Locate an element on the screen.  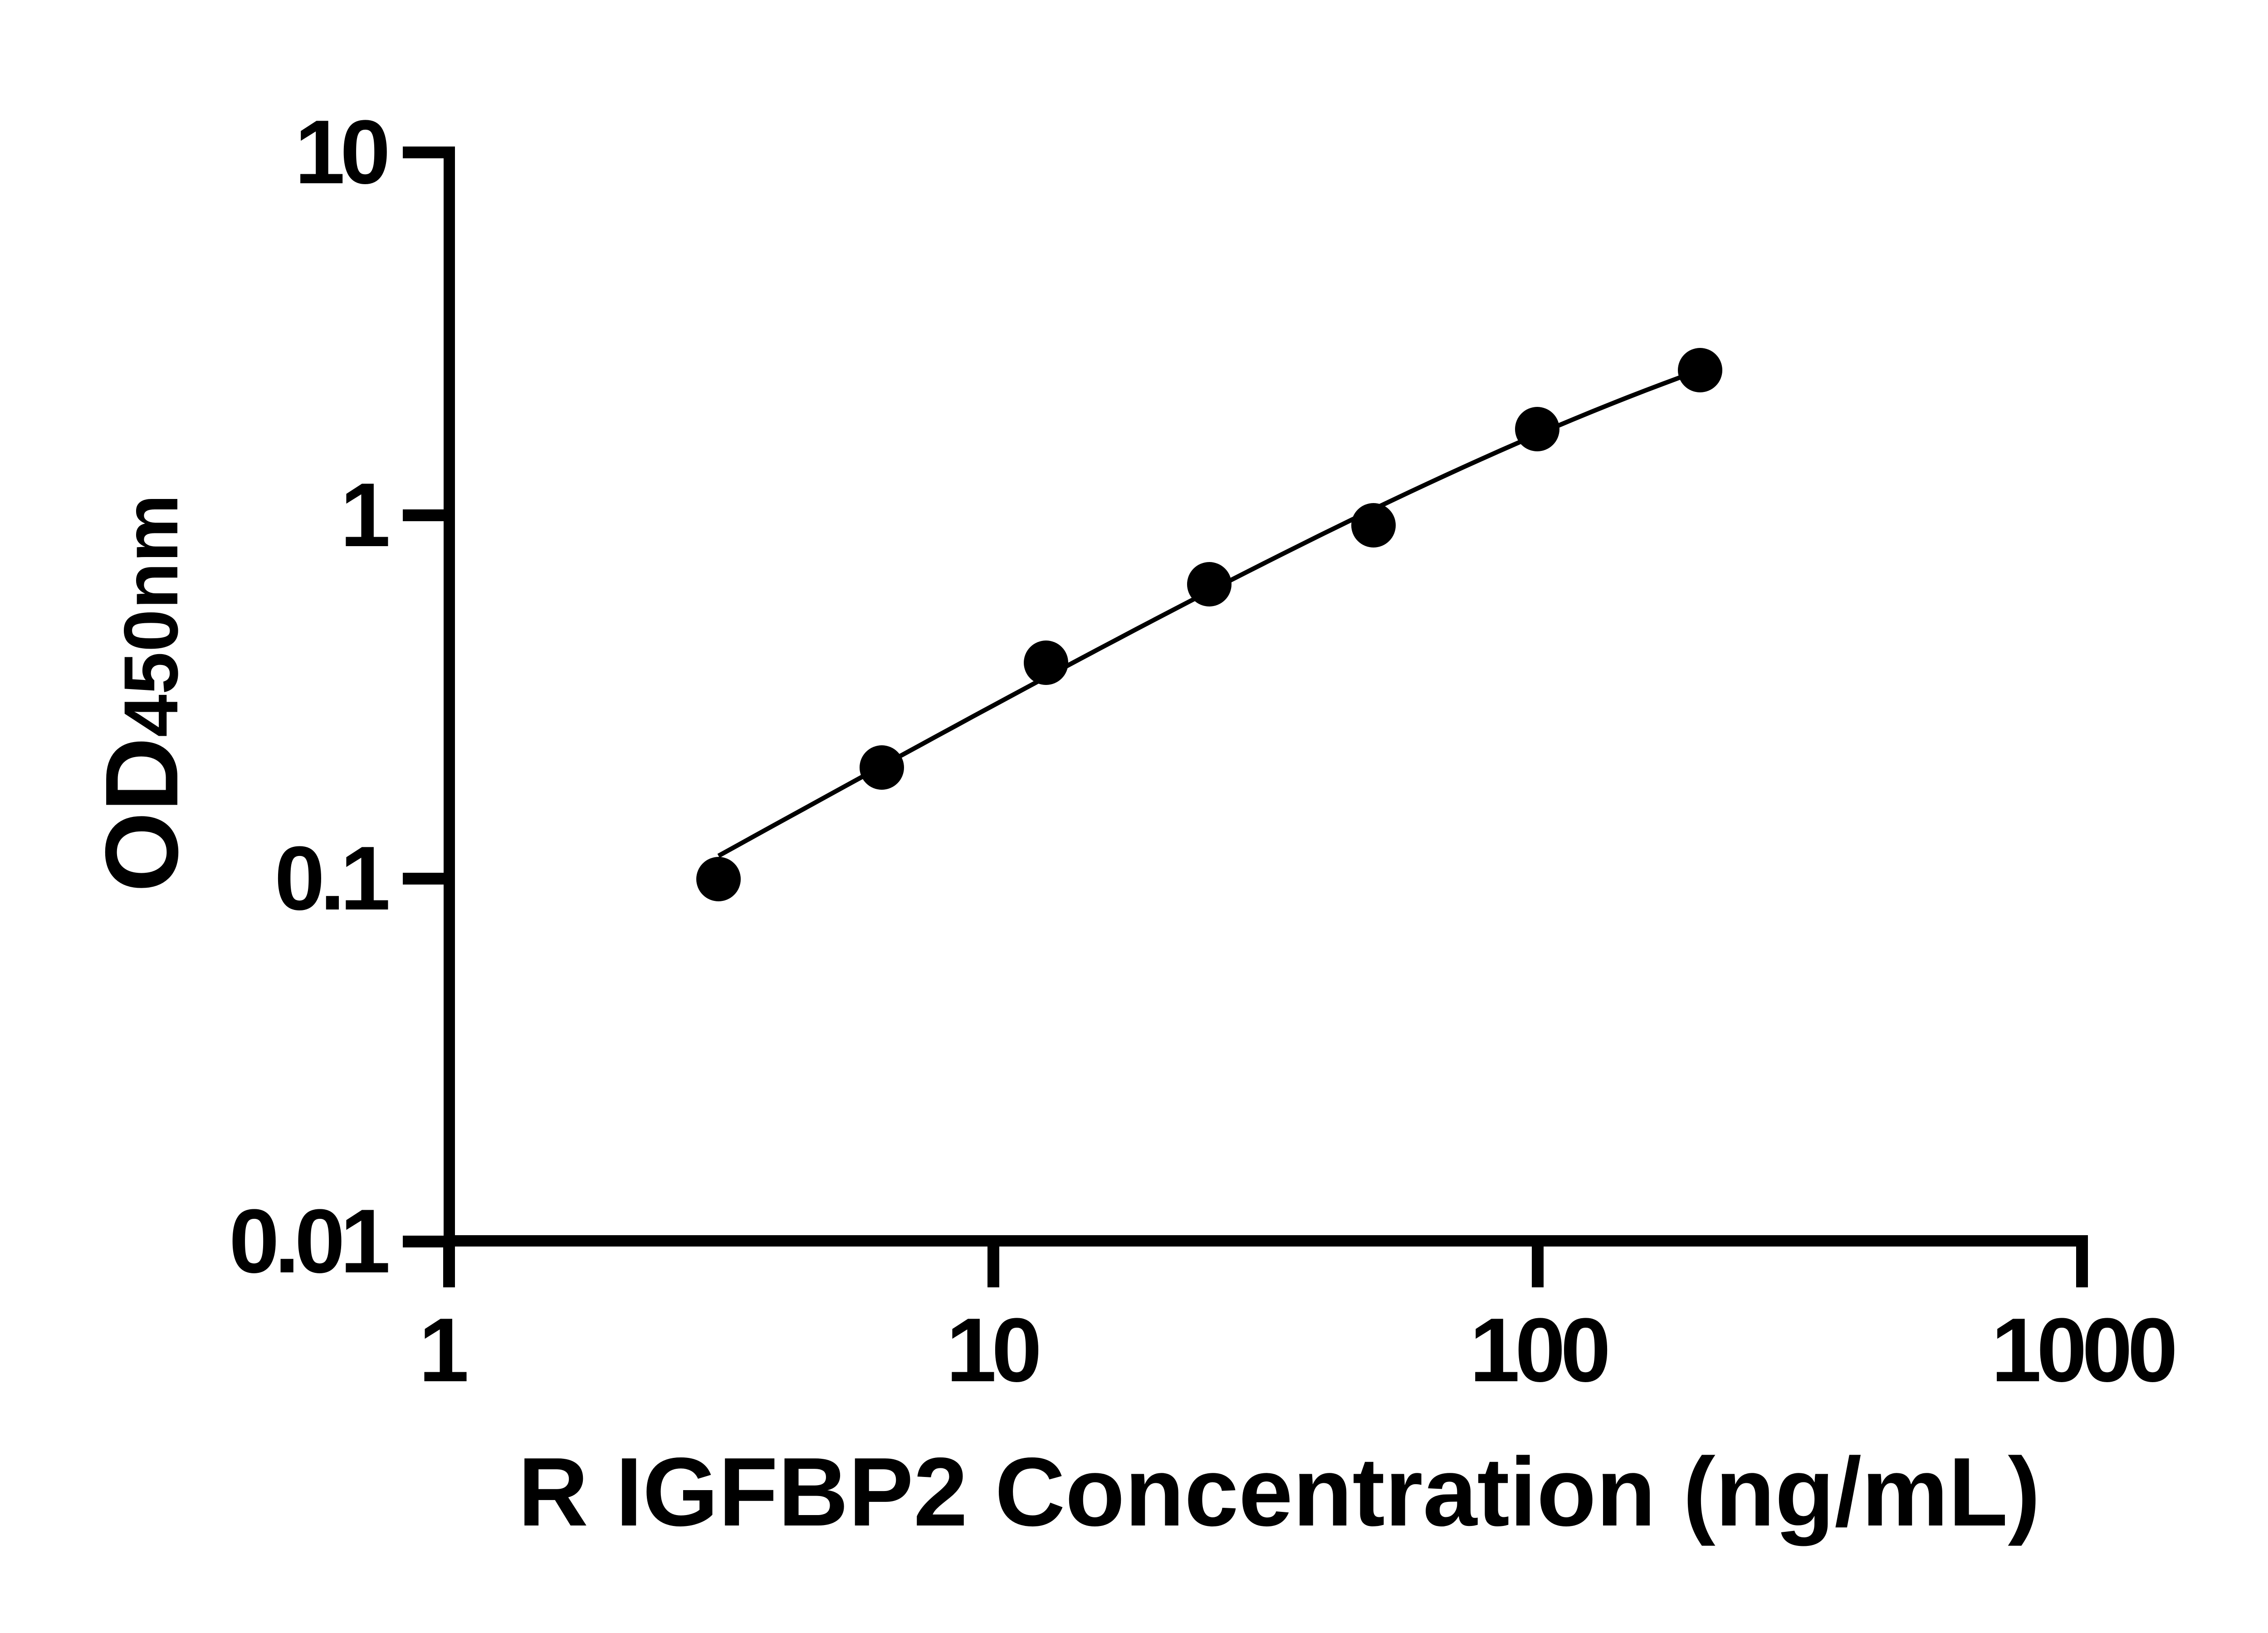
svg-text: 0.01 is located at coordinates (309, 1241).